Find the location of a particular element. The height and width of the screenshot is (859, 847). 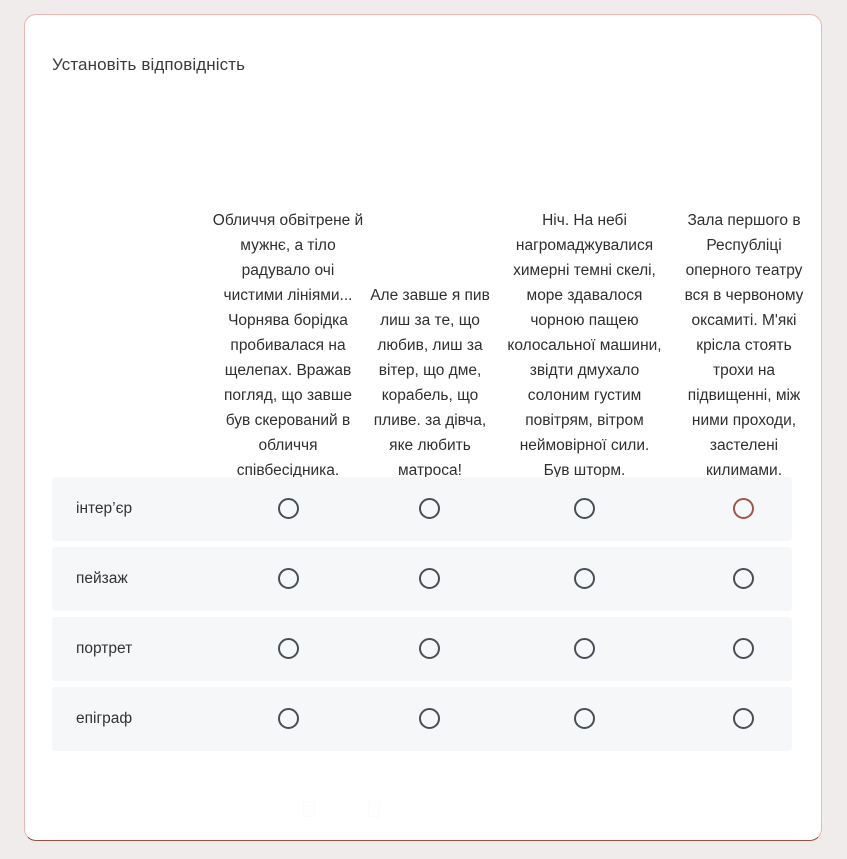

radio-epigraph-col1 is located at coordinates (288, 718).